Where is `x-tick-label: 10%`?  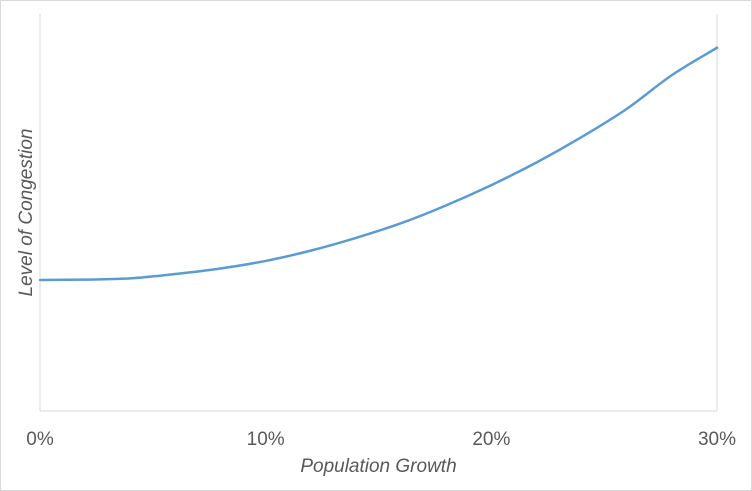 x-tick-label: 10% is located at coordinates (266, 439).